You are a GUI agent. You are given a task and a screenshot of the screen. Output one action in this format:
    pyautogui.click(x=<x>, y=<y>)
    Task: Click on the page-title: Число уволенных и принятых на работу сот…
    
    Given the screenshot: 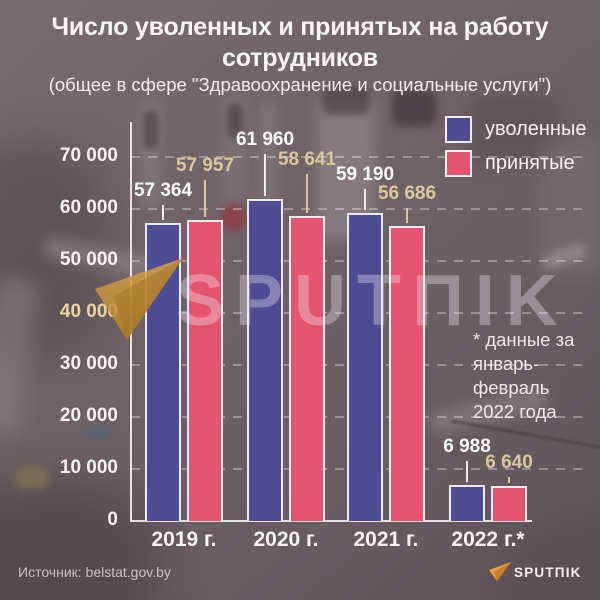 What is the action you would take?
    pyautogui.click(x=300, y=42)
    